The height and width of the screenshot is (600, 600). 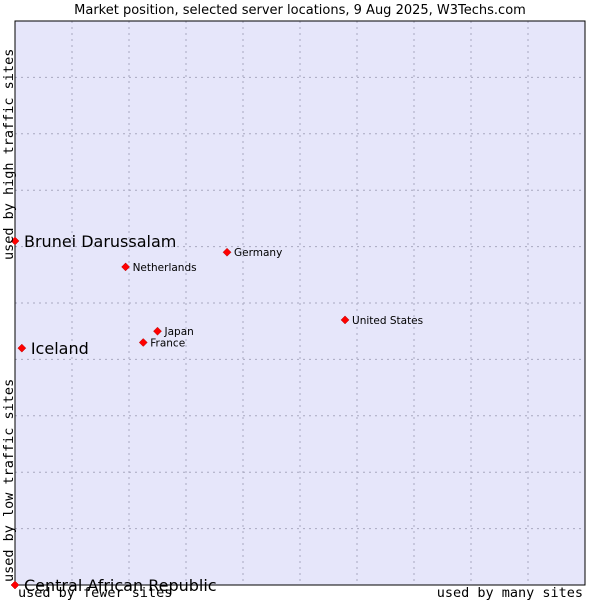 I want to click on data-point-netherlands: Netherlands, so click(x=159, y=268).